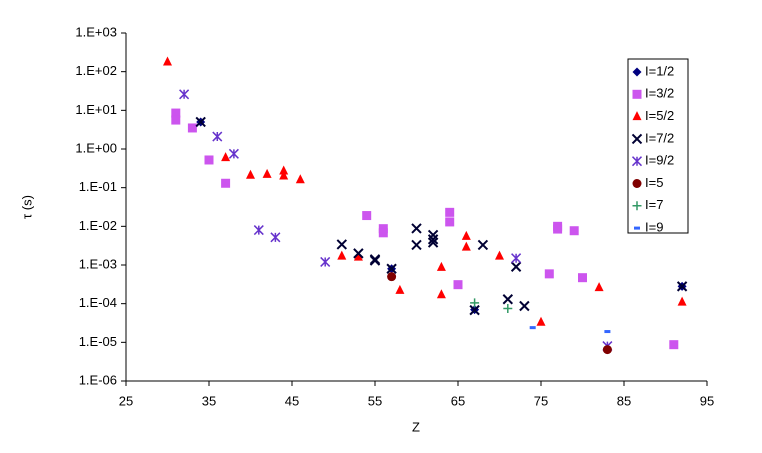 This screenshot has width=762, height=453. Describe the element at coordinates (96, 109) in the screenshot. I see `y-tick-label: 1.E+01` at that location.